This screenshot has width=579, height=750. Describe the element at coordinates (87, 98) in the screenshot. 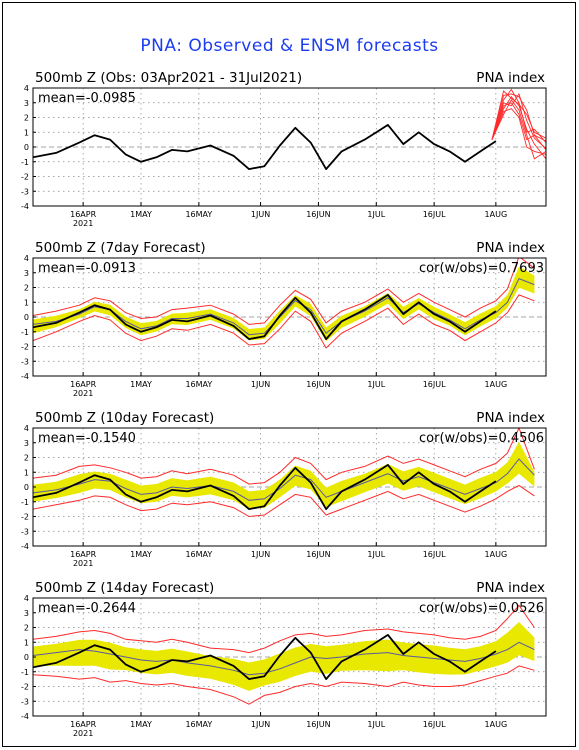

I see `mean-label: mean=-0.0985` at that location.